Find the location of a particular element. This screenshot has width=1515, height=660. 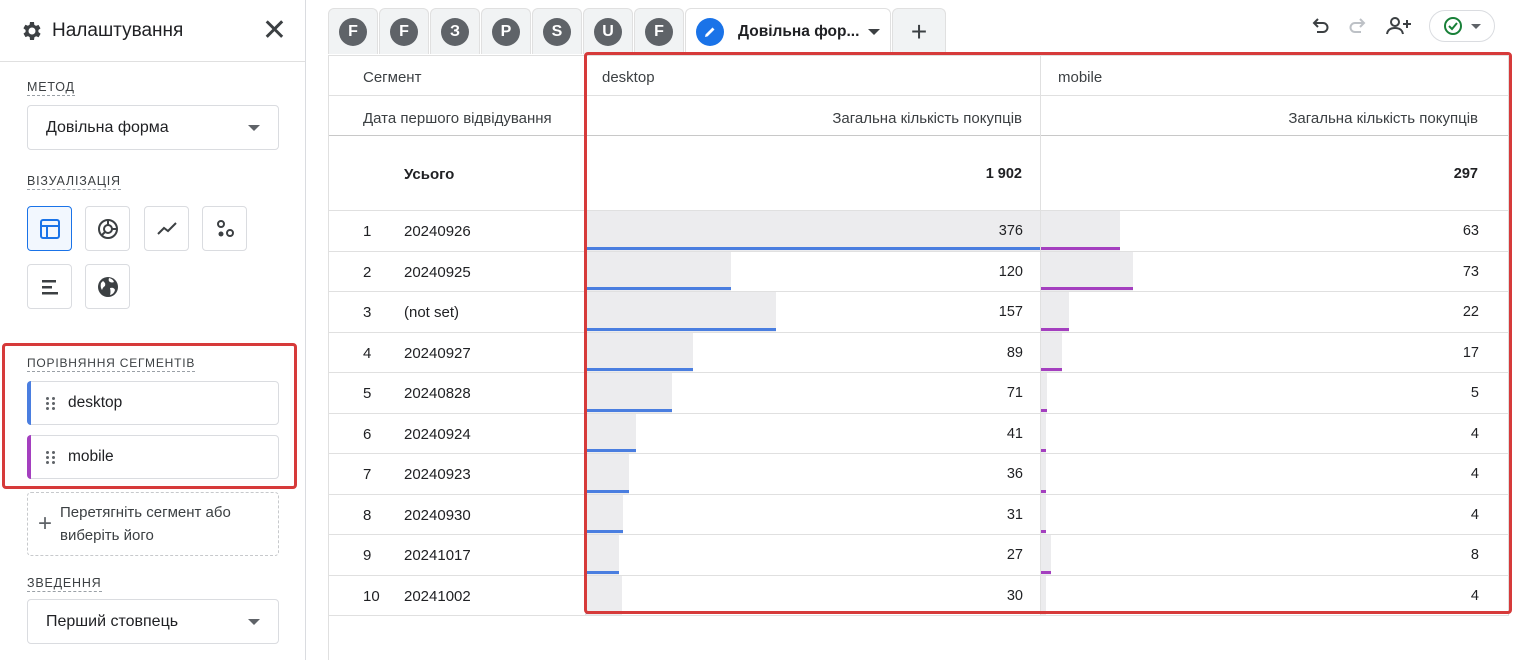

row-value-mobile: 73 is located at coordinates (1470, 271).